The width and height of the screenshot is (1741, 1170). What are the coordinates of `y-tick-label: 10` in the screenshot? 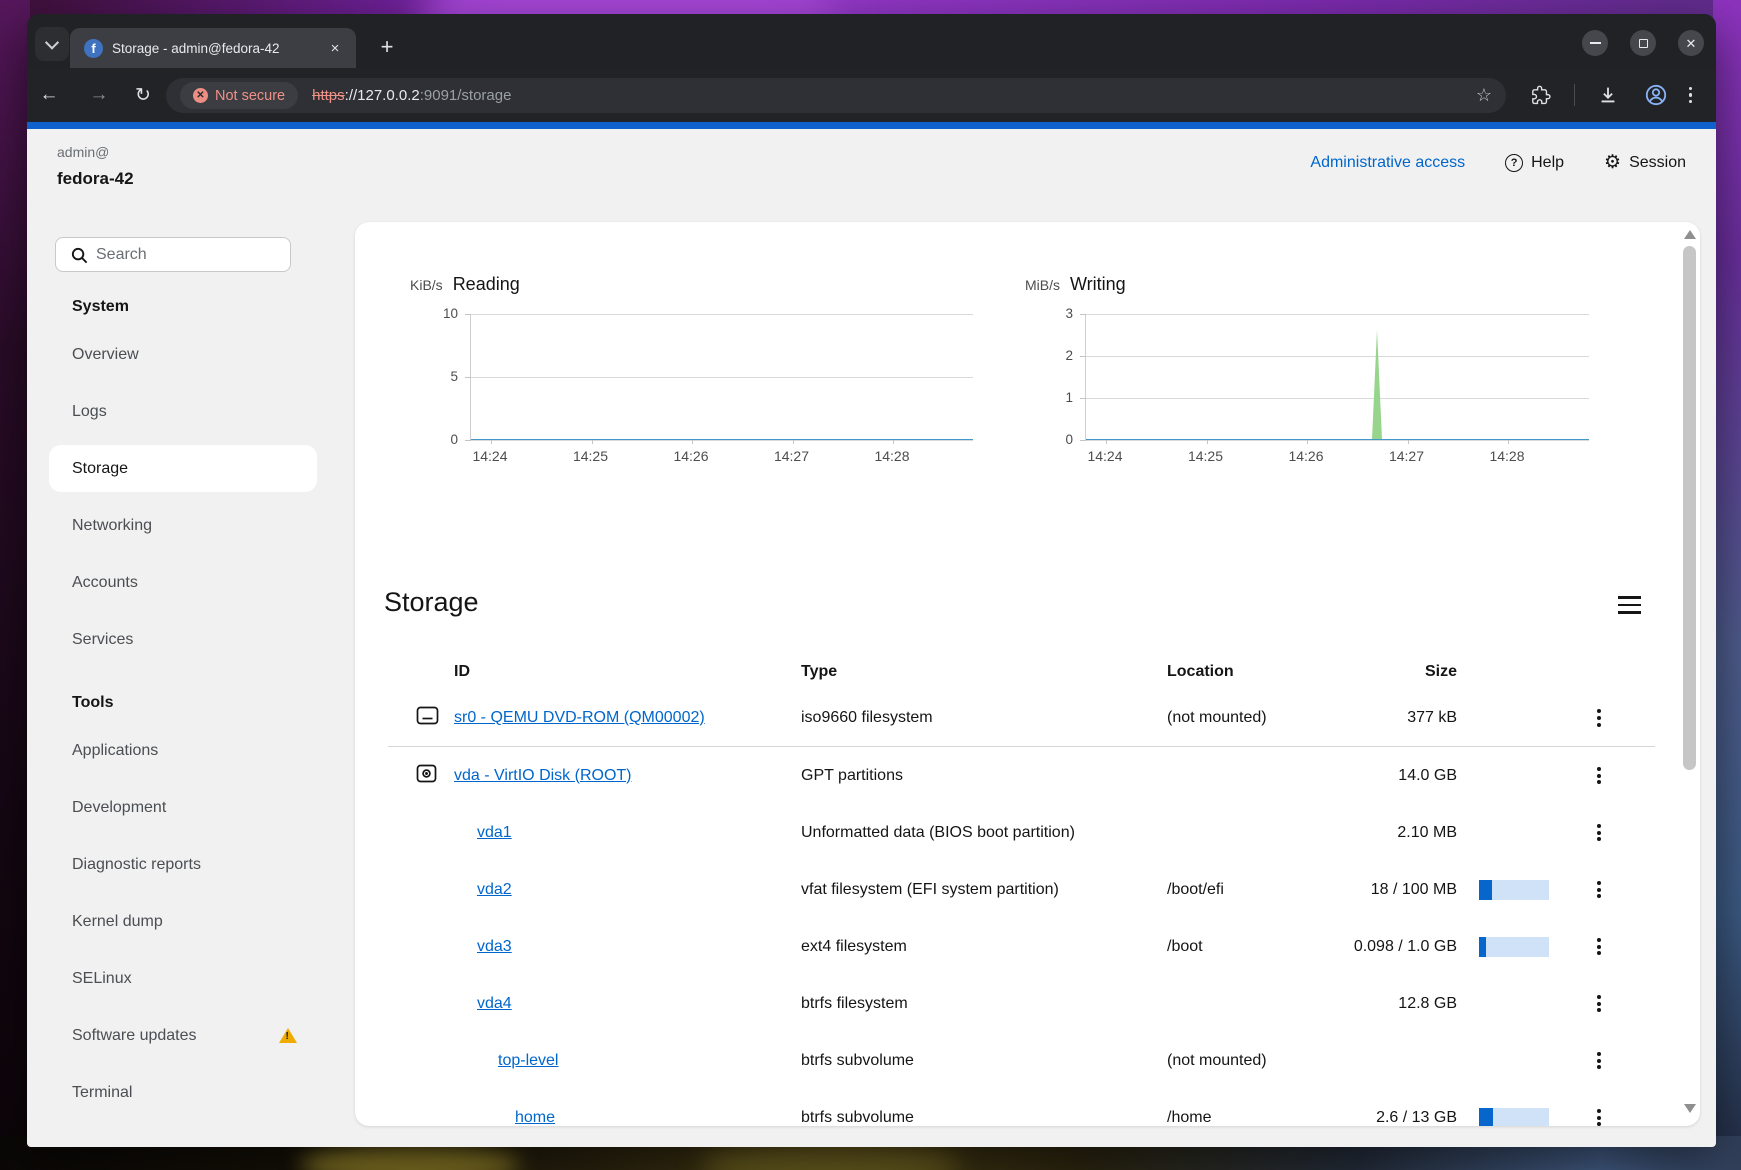 It's located at (450, 313).